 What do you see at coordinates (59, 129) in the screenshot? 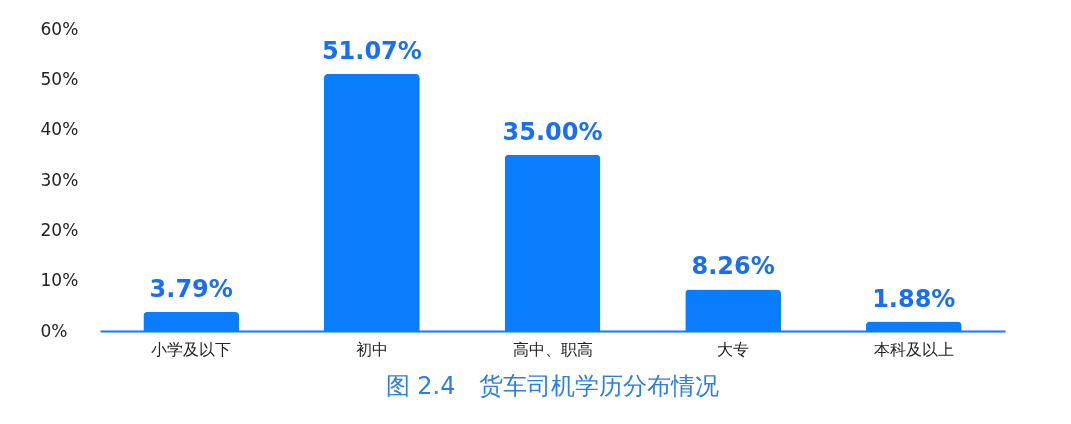
I see `y-tick-label: 40%` at bounding box center [59, 129].